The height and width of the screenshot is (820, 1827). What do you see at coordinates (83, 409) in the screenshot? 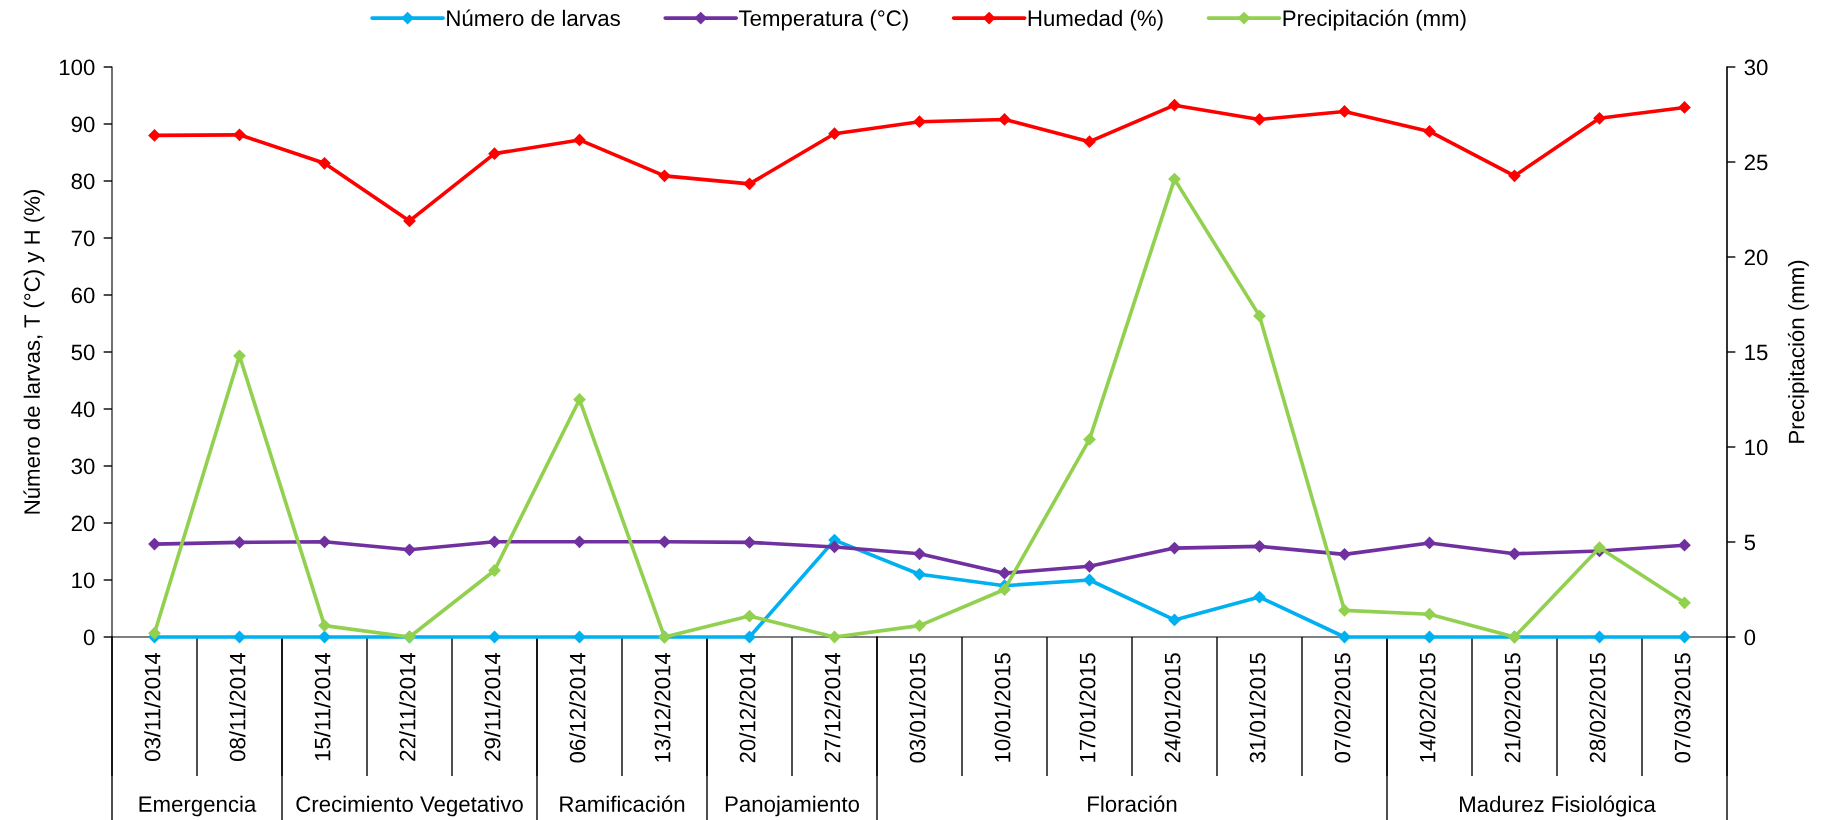
I see `y-tick-label: 40` at bounding box center [83, 409].